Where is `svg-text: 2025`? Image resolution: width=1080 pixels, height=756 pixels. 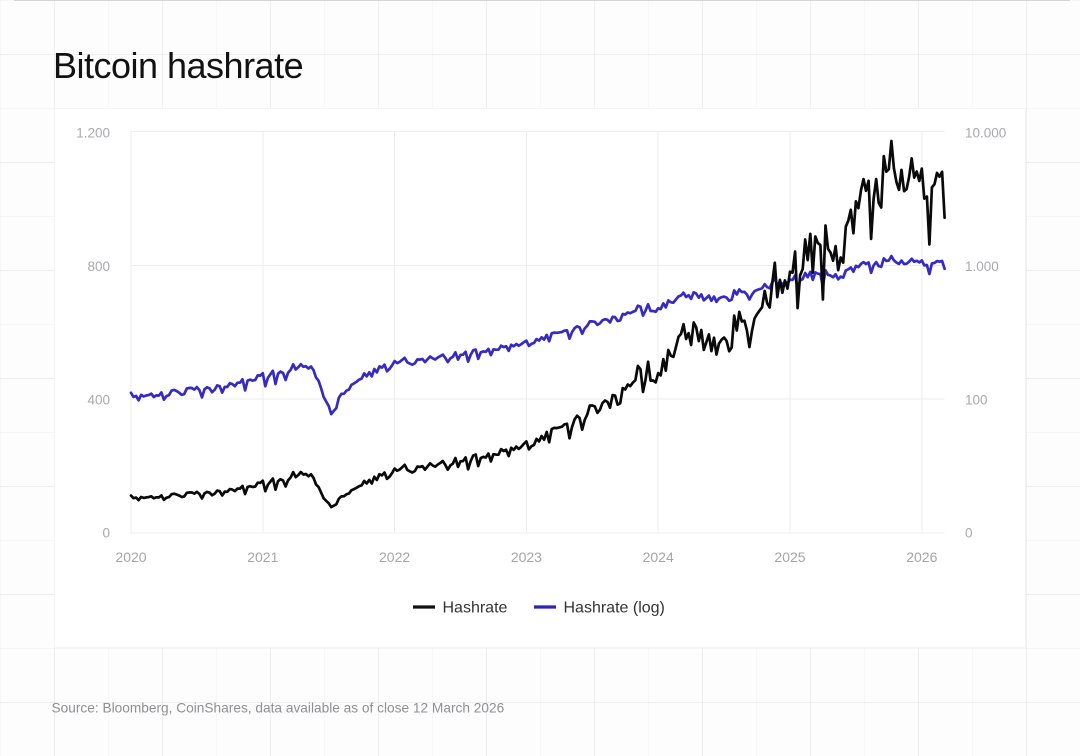
svg-text: 2025 is located at coordinates (789, 557).